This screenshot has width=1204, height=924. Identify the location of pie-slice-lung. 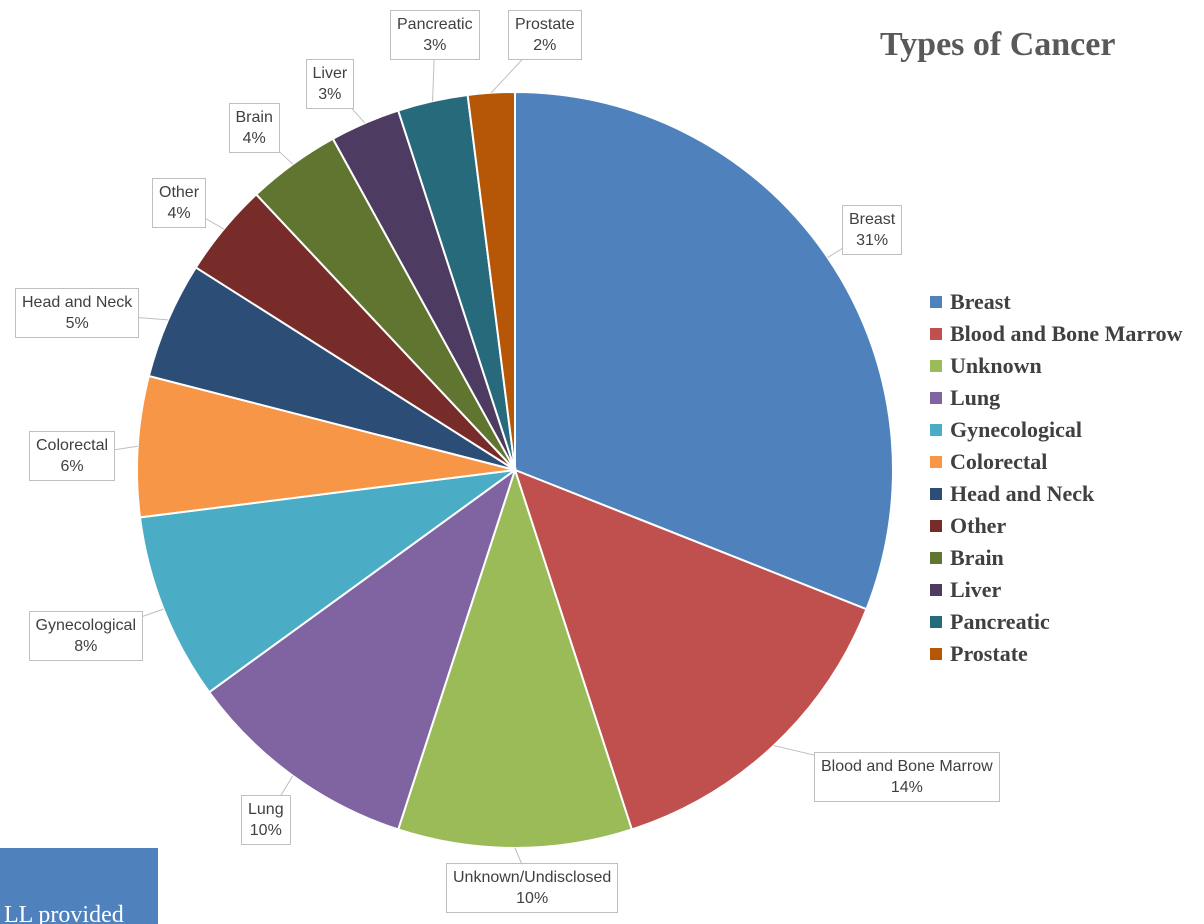
(362, 649).